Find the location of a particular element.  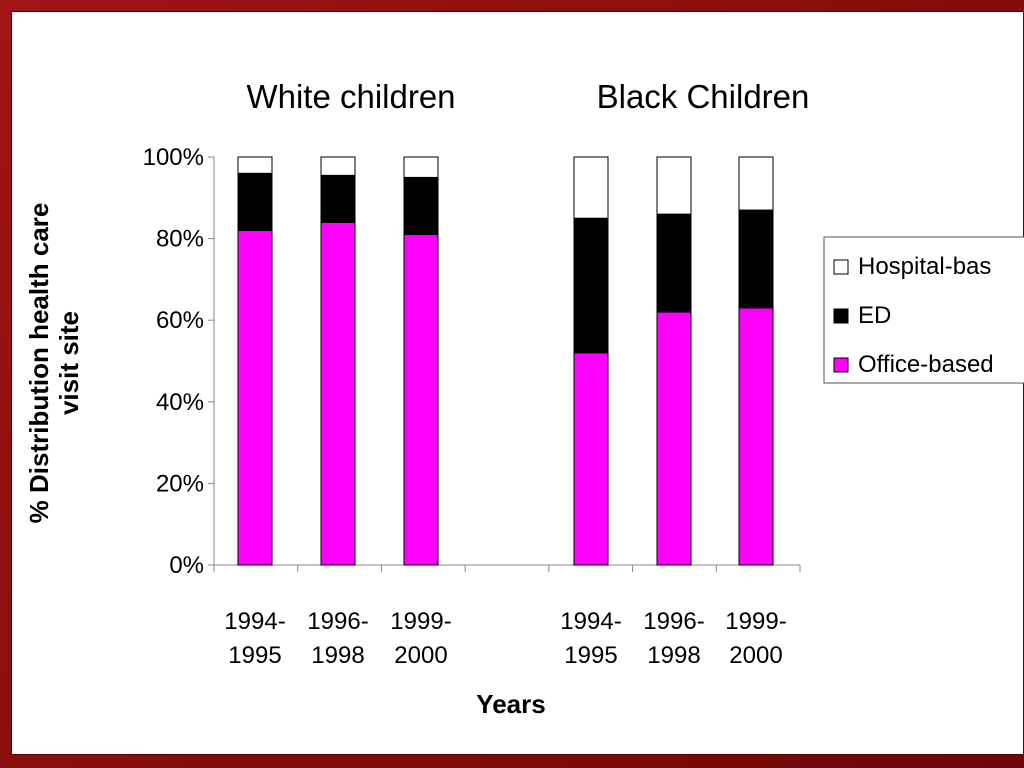

y-axis-title: % Distribution health carevisit site is located at coordinates (54, 363).